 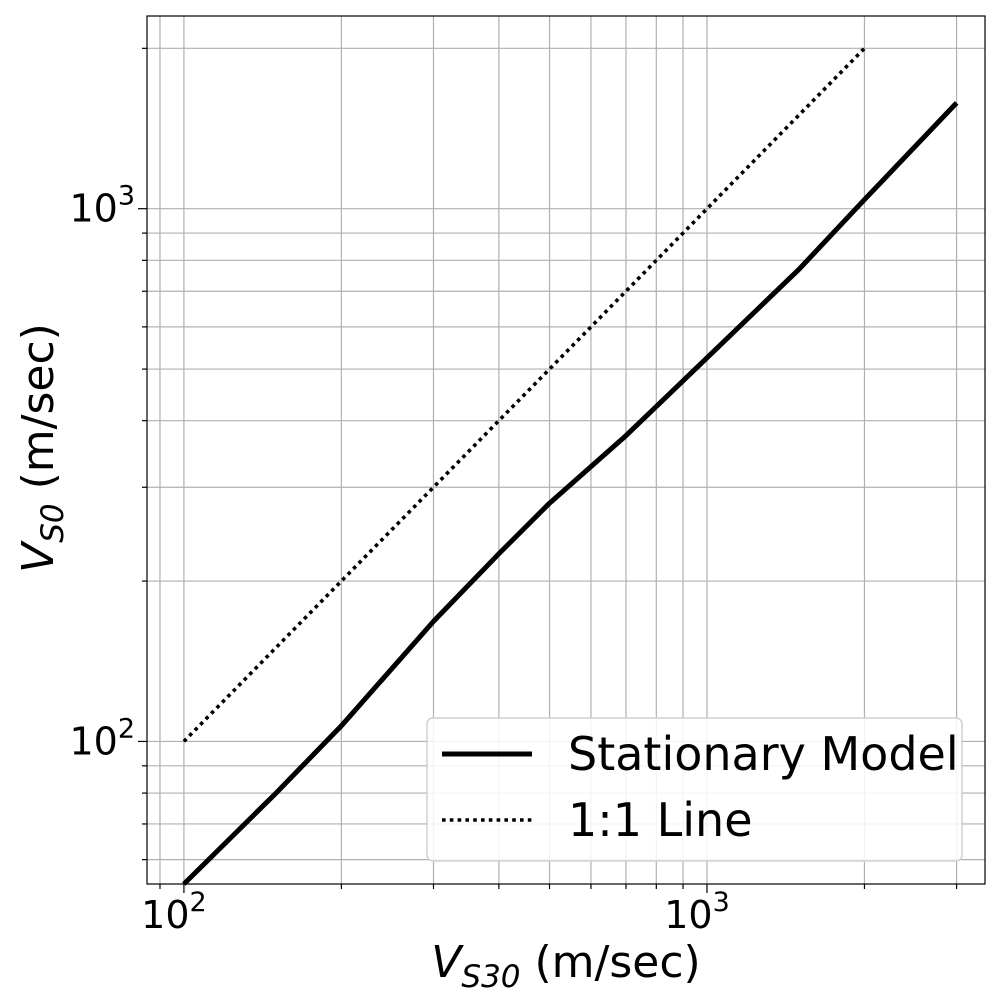 What do you see at coordinates (102, 738) in the screenshot?
I see `y-tick-label: 102` at bounding box center [102, 738].